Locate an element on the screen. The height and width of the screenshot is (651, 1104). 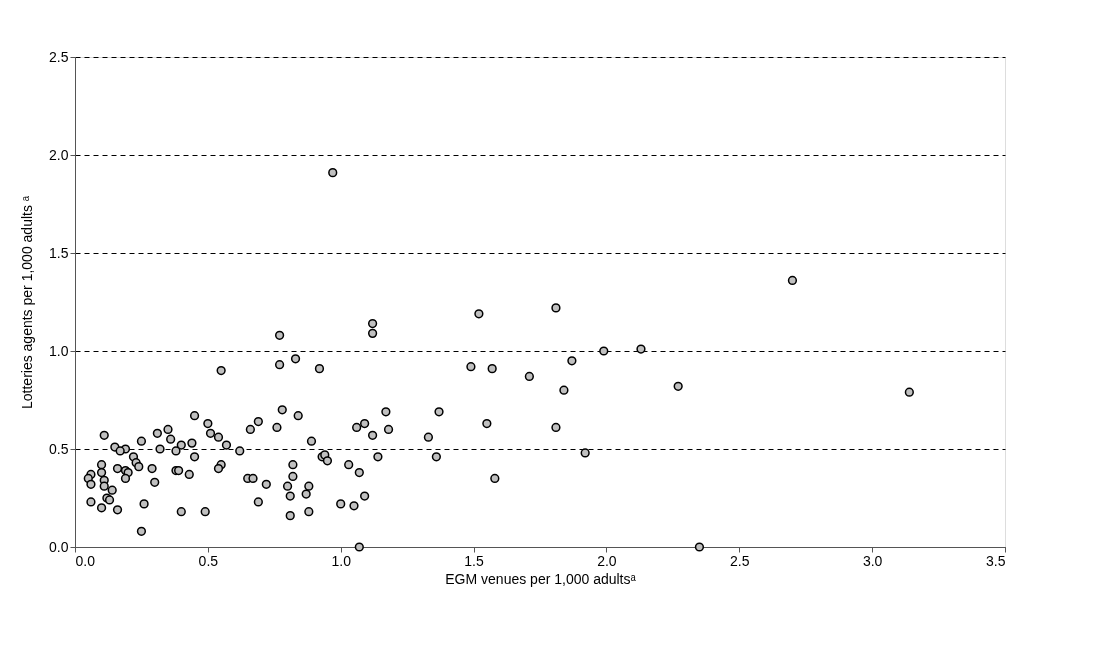
y-tick-label: 1.0 is located at coordinates (59, 350).